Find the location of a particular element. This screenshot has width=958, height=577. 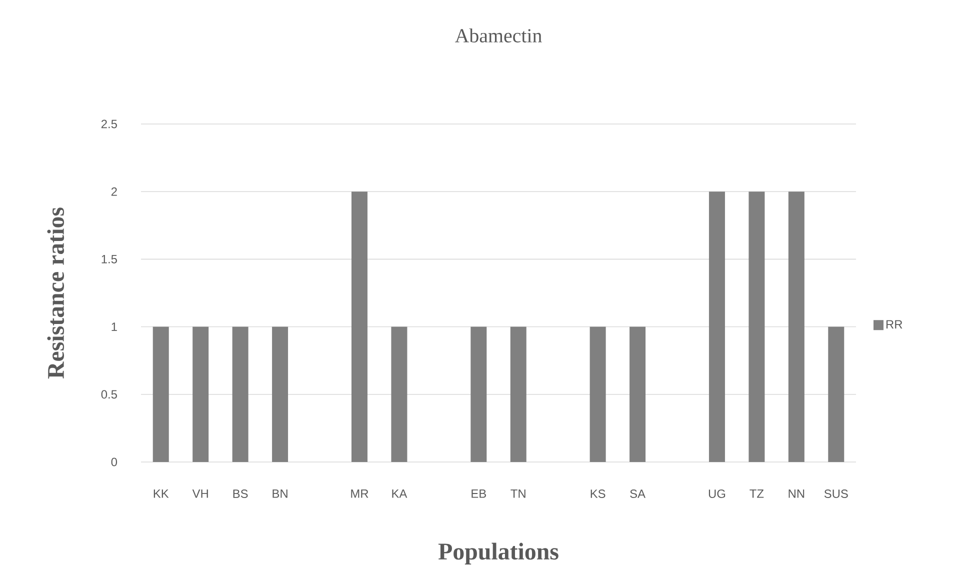

x-tick-label: SA is located at coordinates (638, 494).